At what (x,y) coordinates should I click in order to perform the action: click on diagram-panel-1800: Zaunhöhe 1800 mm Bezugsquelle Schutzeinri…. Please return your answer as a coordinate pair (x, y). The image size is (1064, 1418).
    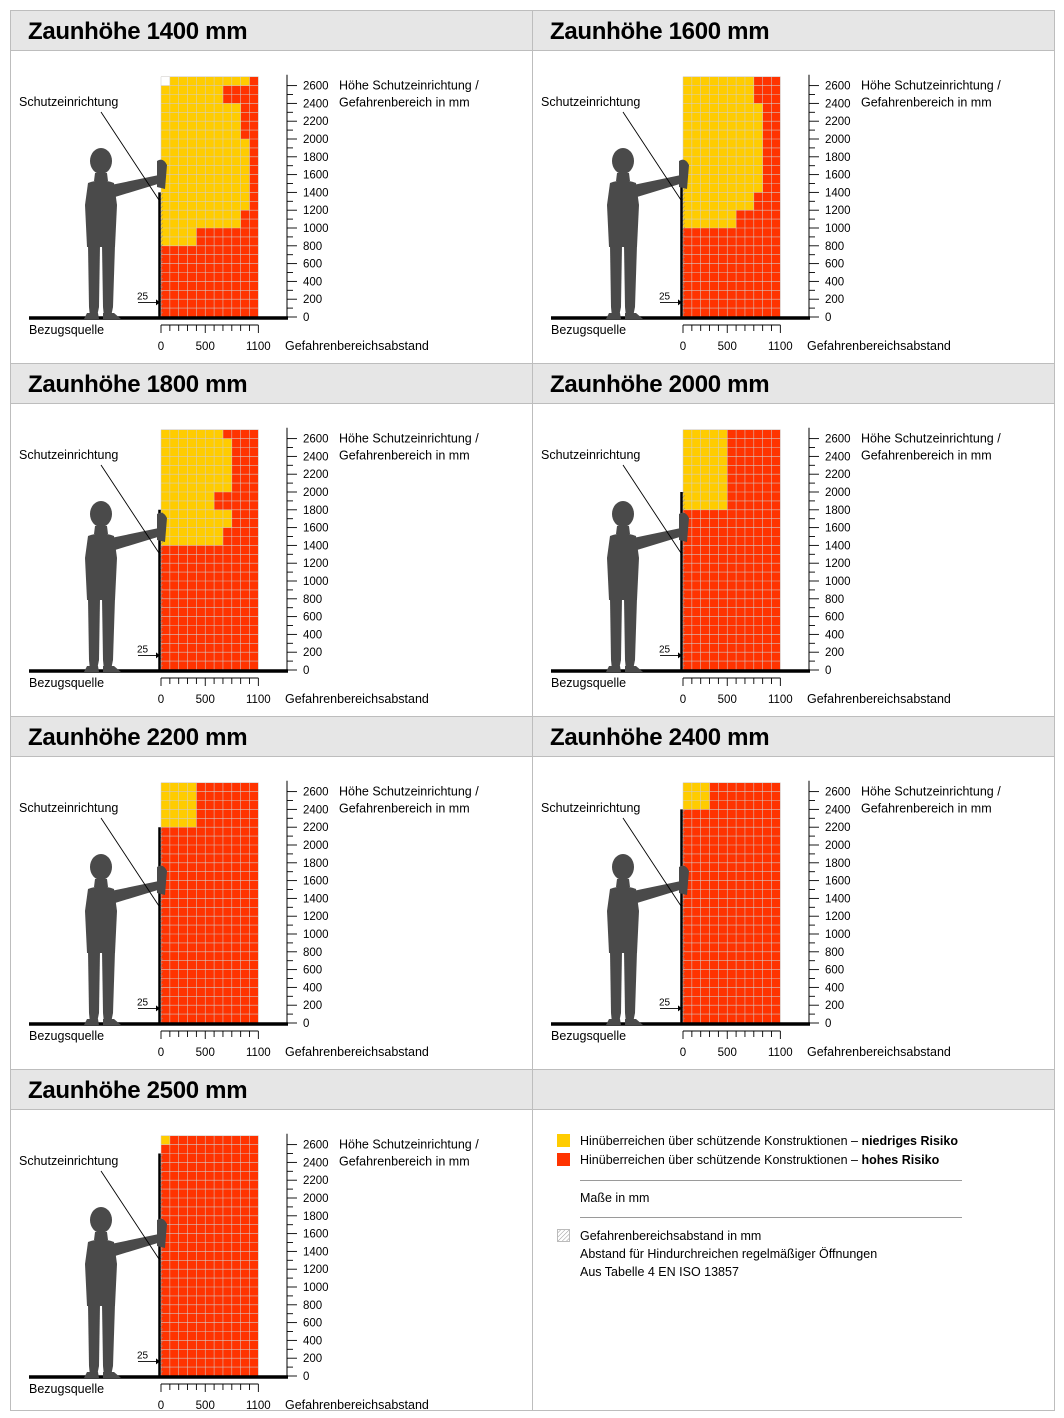
    Looking at the image, I should click on (271, 540).